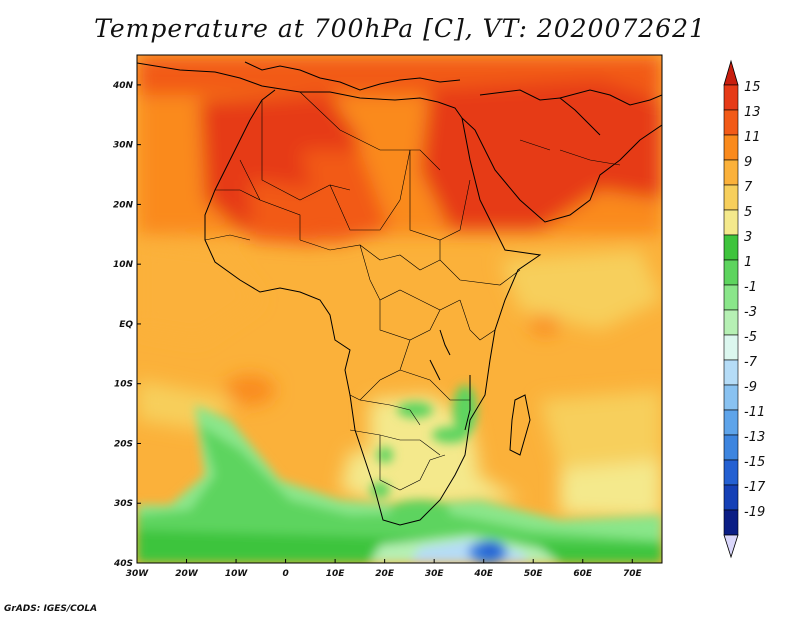 This screenshot has width=800, height=618. I want to click on grads-credit: GrADS: IGES/COLA, so click(51, 609).